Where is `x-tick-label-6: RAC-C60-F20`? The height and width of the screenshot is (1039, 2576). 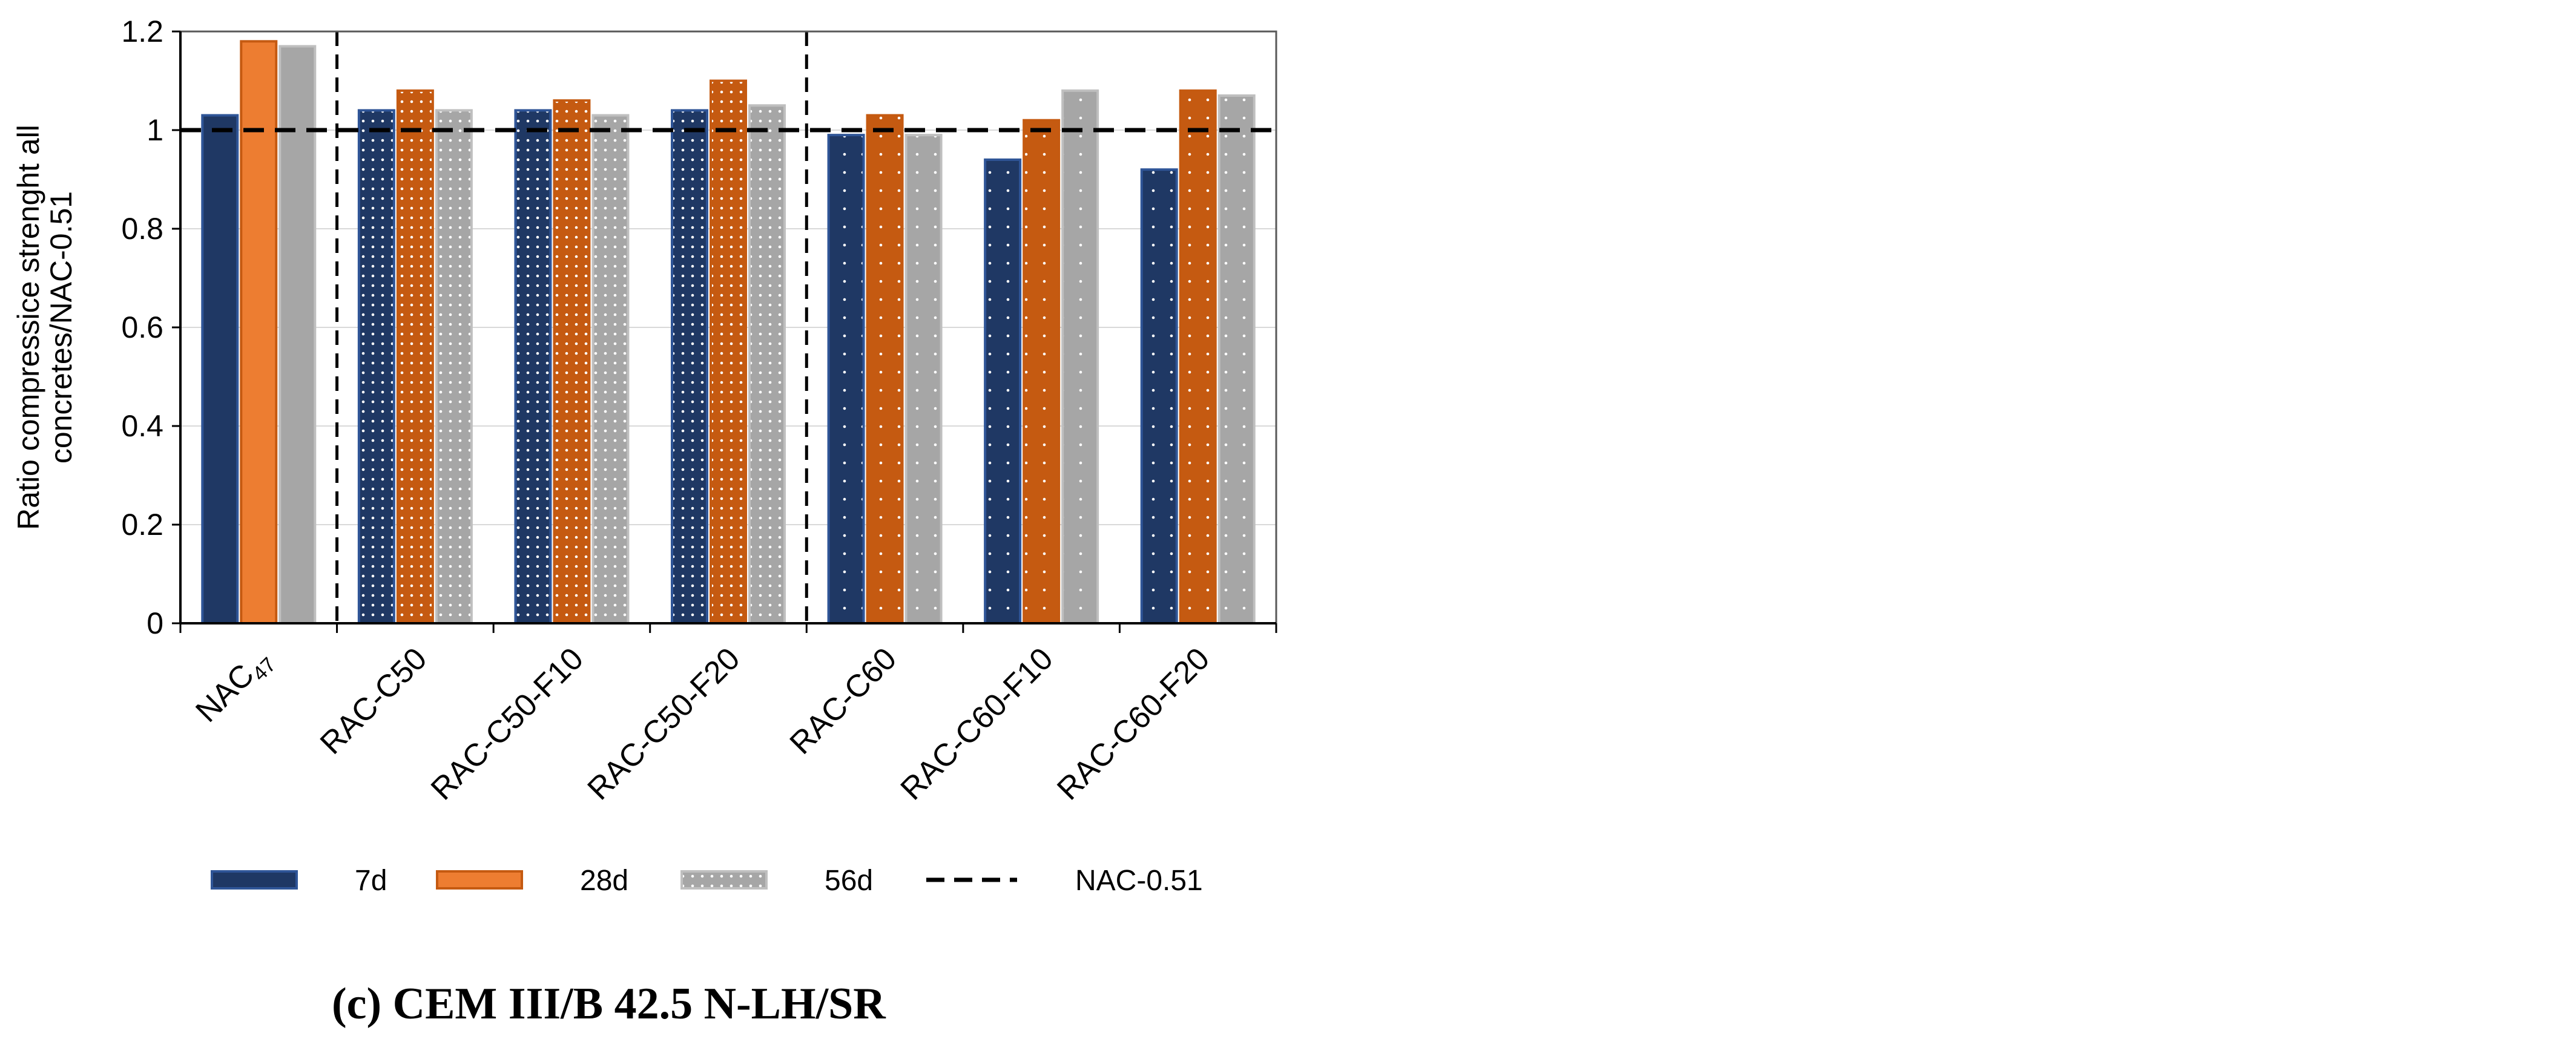 x-tick-label-6: RAC-C60-F20 is located at coordinates (1133, 724).